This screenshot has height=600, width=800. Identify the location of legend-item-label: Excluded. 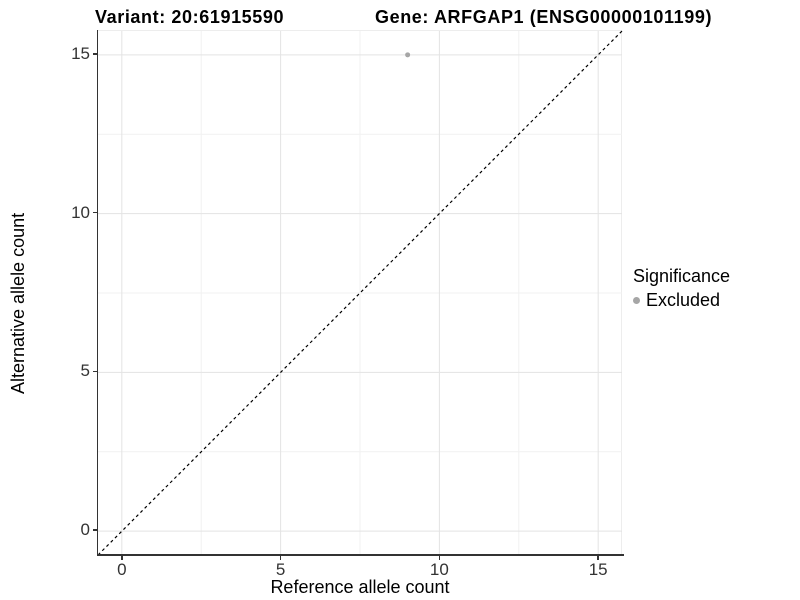
(683, 300).